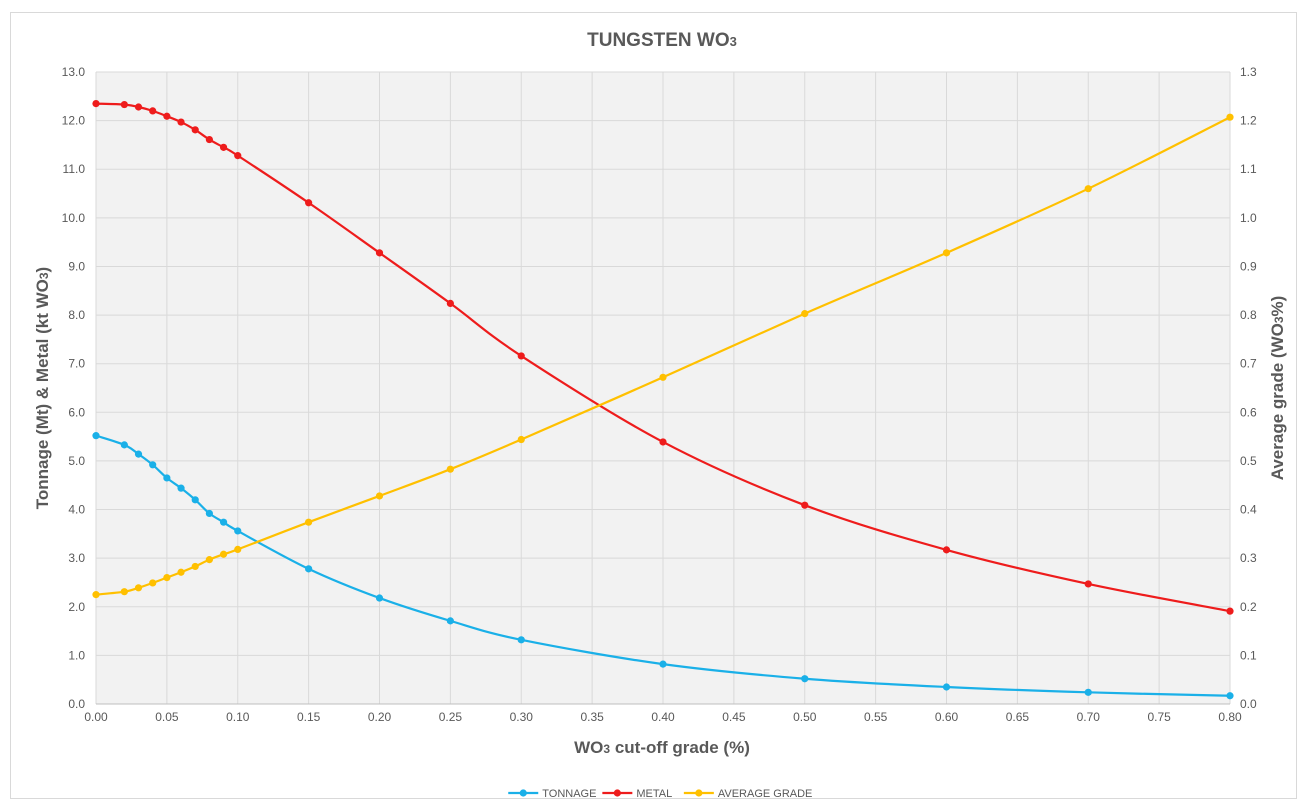 The height and width of the screenshot is (807, 1309). I want to click on y-right-tick-label: 1.1, so click(1248, 169).